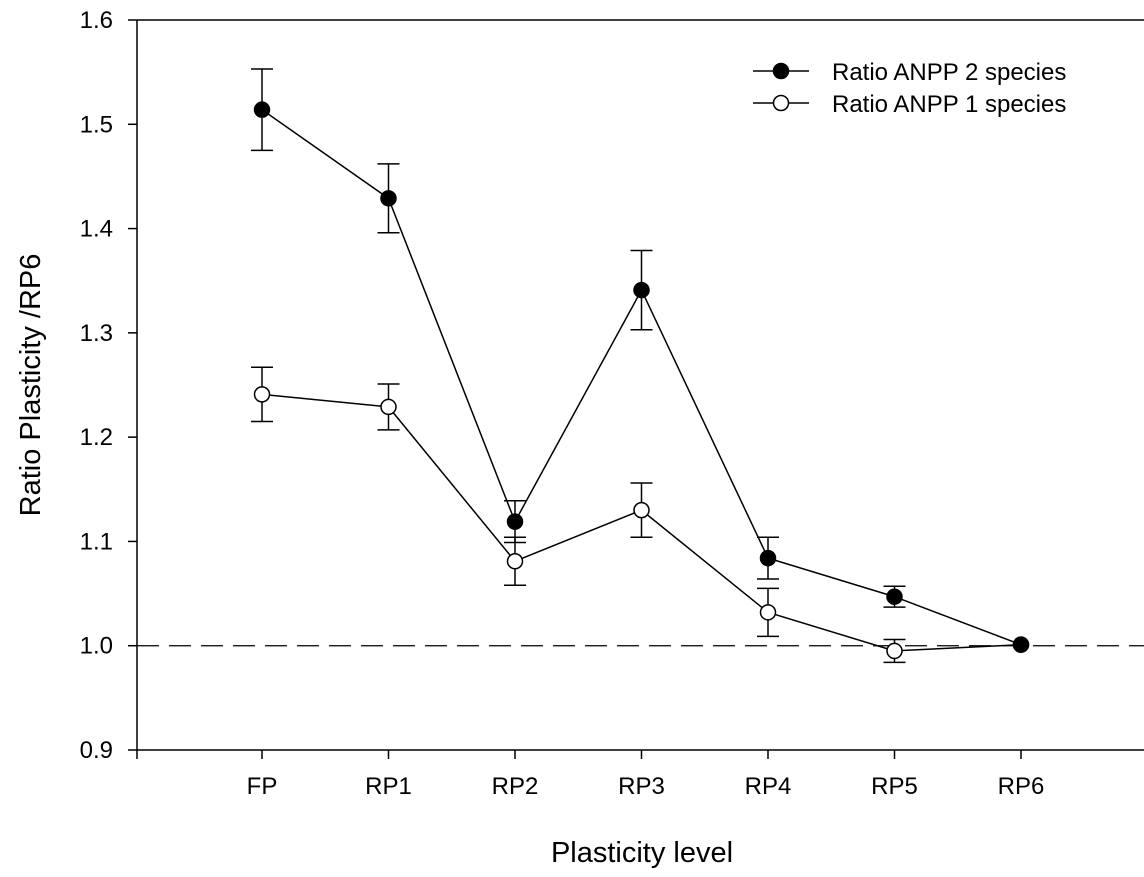  What do you see at coordinates (31, 385) in the screenshot?
I see `y-axis-label: Ratio Plasticity /RP6` at bounding box center [31, 385].